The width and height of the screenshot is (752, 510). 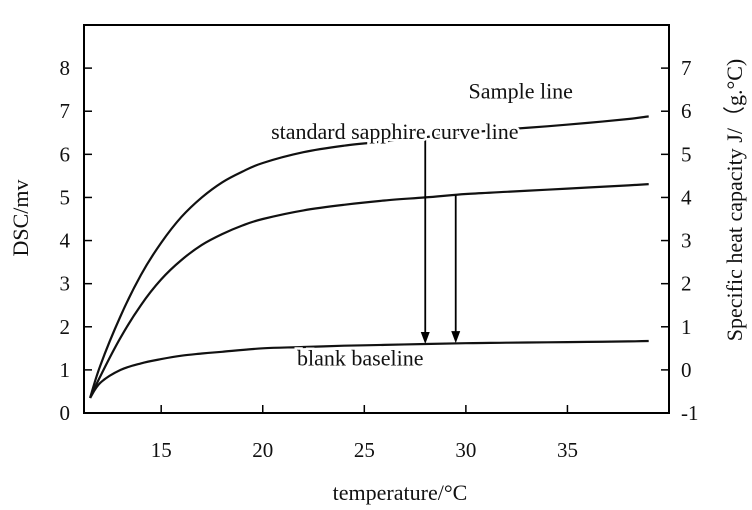 What do you see at coordinates (65, 327) in the screenshot?
I see `y-tick-label: 2` at bounding box center [65, 327].